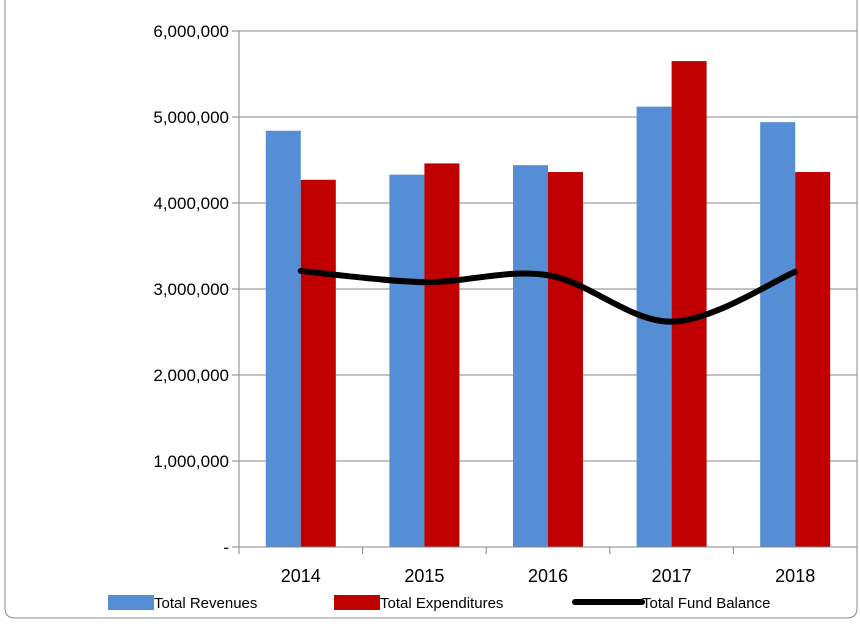 The width and height of the screenshot is (860, 626). I want to click on y-tick-label: -, so click(226, 547).